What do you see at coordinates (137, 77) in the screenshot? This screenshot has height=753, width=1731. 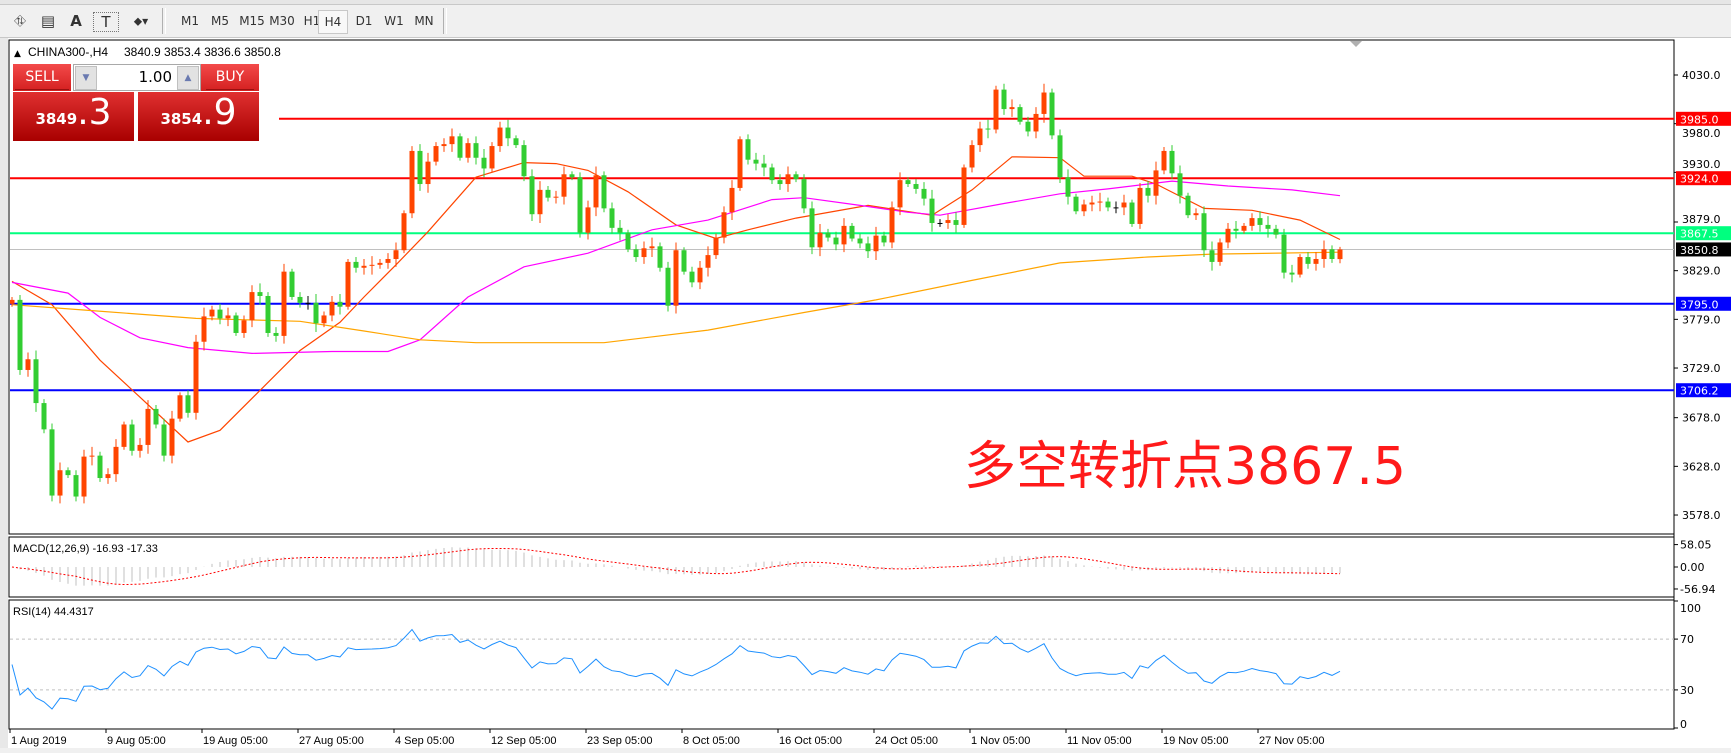 I see `lot-size-stepper: ▼ 1.00 ▲` at bounding box center [137, 77].